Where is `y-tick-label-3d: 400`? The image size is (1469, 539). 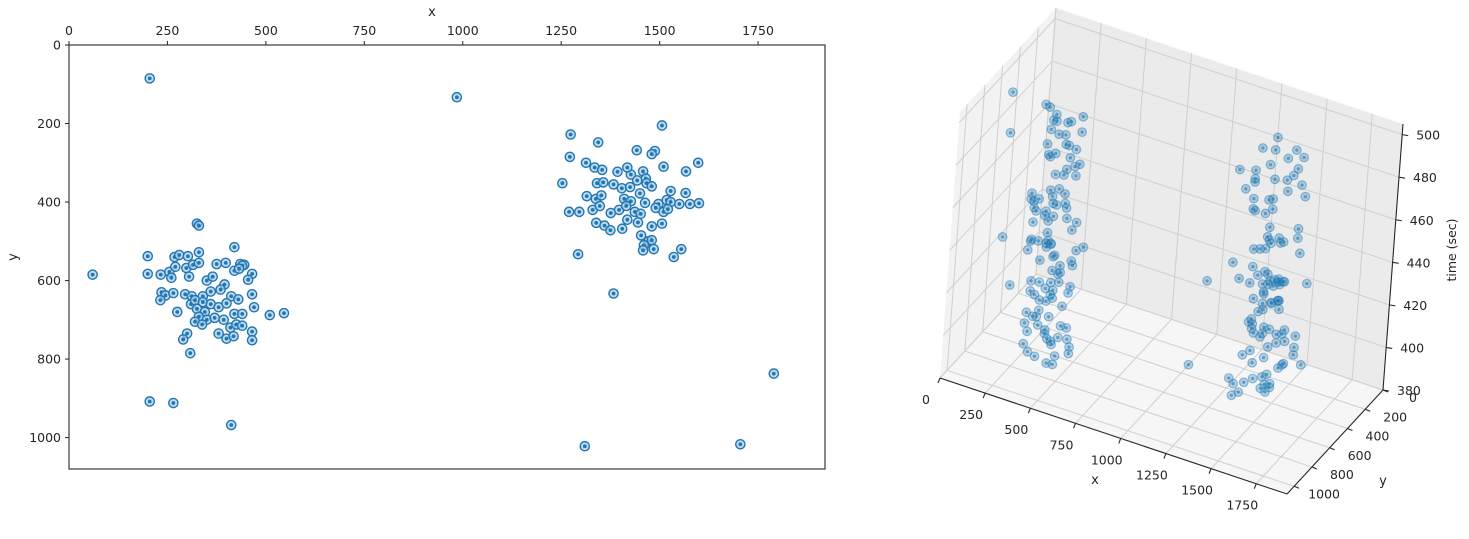
y-tick-label-3d: 400 is located at coordinates (1378, 436).